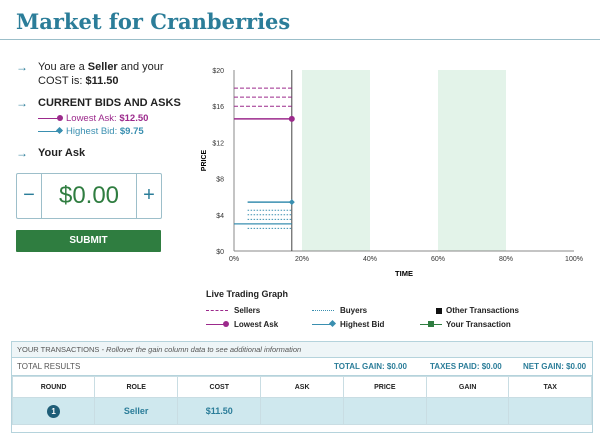 This screenshot has width=600, height=433. What do you see at coordinates (219, 387) in the screenshot?
I see `col-cost: COST` at bounding box center [219, 387].